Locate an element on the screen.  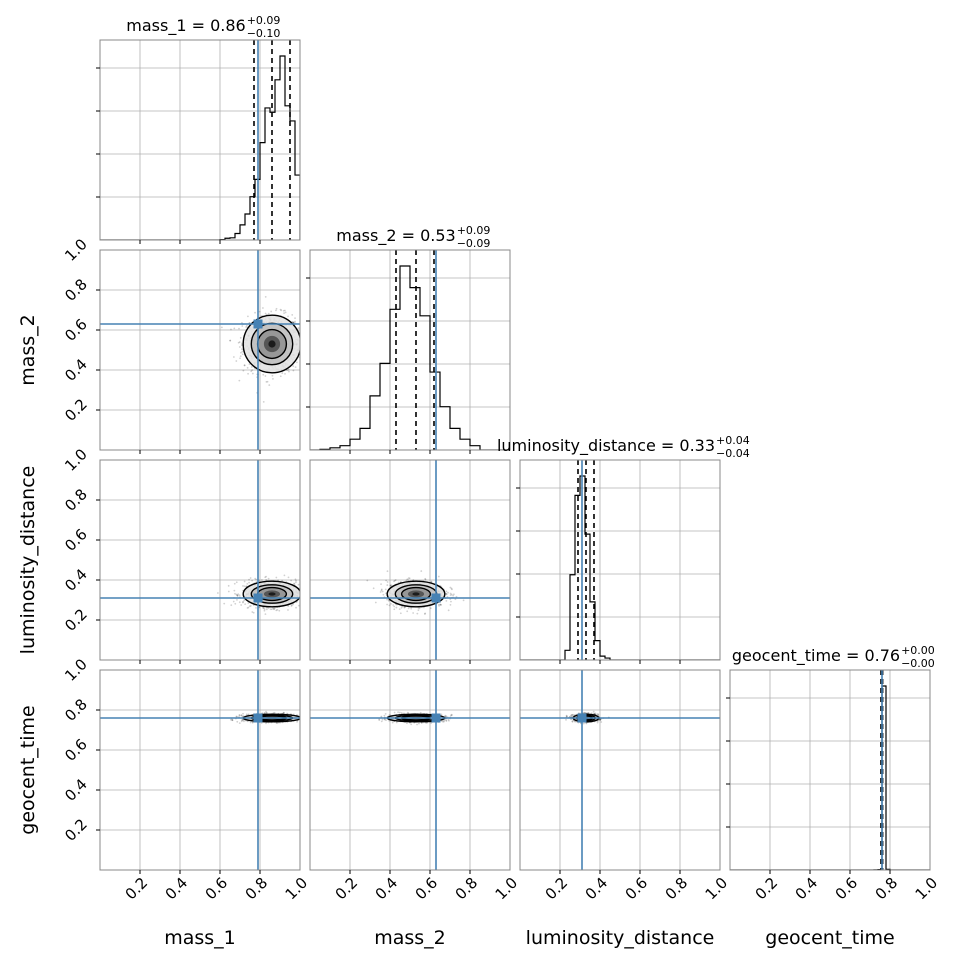
truth-marker is located at coordinates (436, 718).